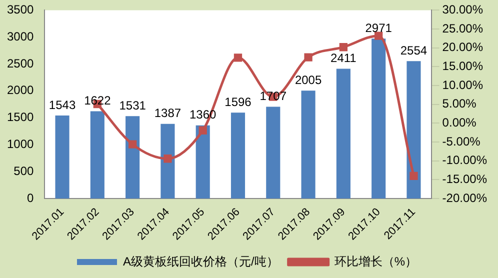 This screenshot has height=278, width=498. Describe the element at coordinates (465, 197) in the screenshot. I see `y2-tick-label: -20.00%` at that location.